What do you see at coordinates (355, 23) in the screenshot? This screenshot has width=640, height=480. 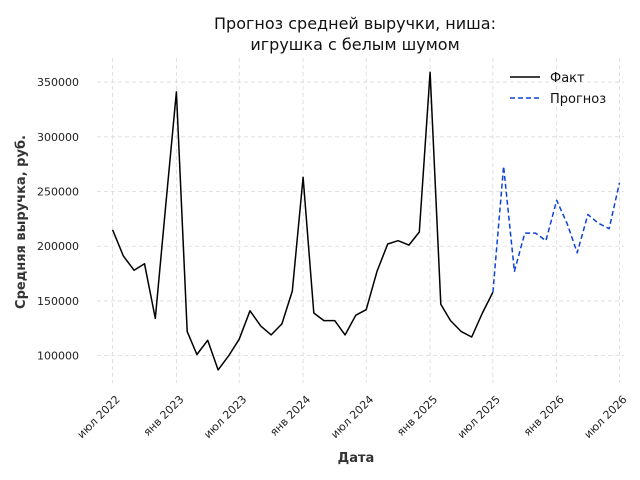 I see `chart-title-line-1: Прогноз средней выручки, ниша:` at bounding box center [355, 23].